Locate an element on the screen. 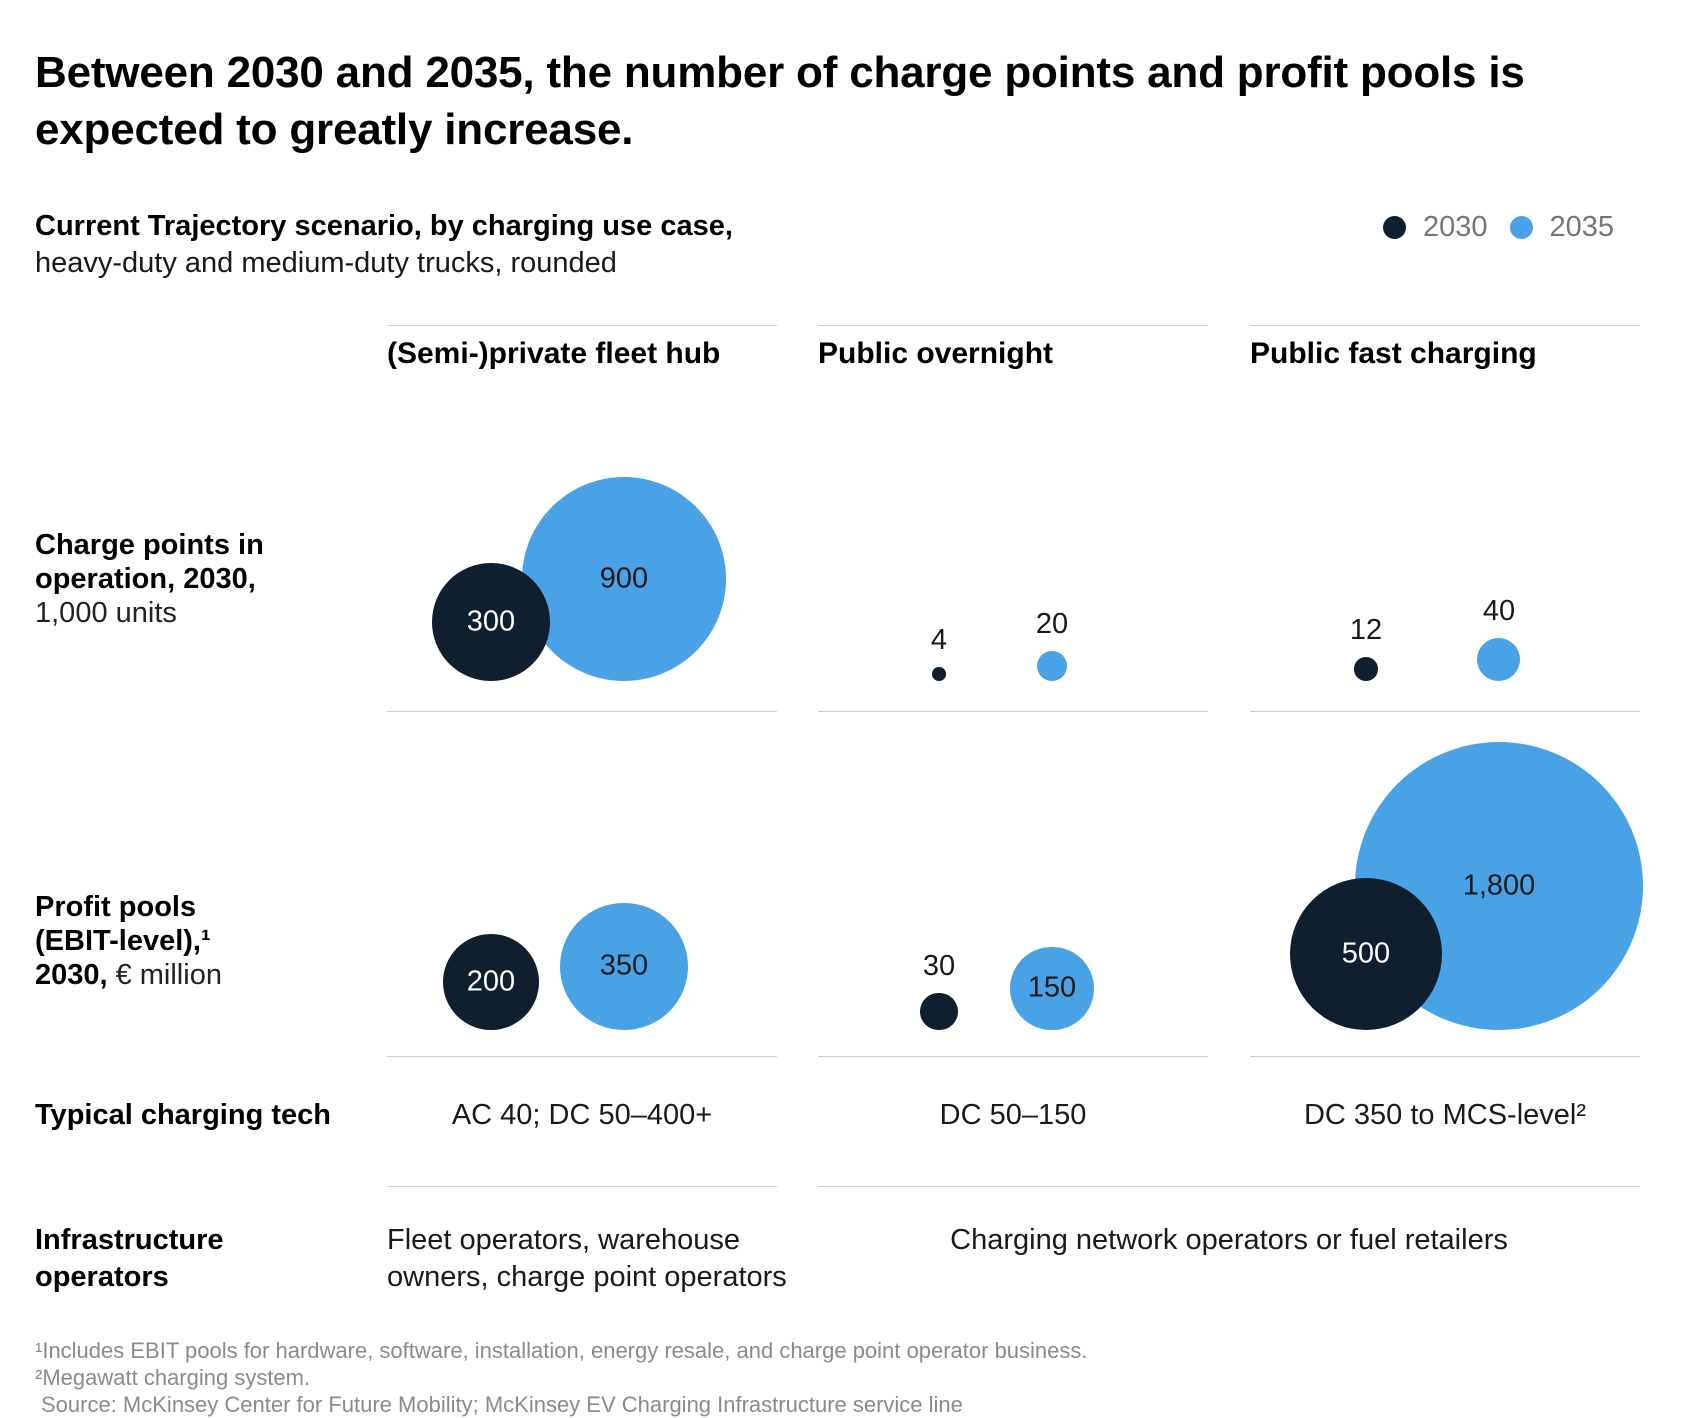 Image resolution: width=1708 pixels, height=1418 pixels. bubble-value-label: 12 is located at coordinates (1366, 630).